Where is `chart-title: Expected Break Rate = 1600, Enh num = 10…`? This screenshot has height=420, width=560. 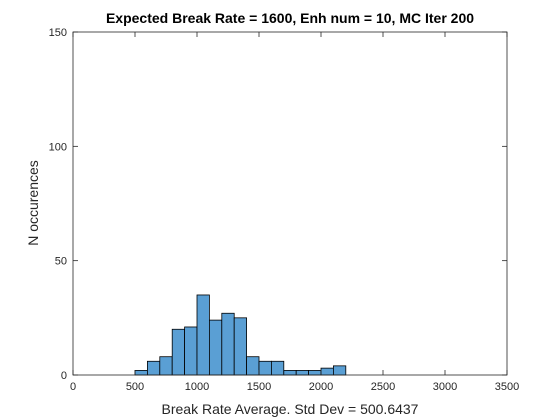 chart-title: Expected Break Rate = 1600, Enh num = 10… is located at coordinates (290, 18).